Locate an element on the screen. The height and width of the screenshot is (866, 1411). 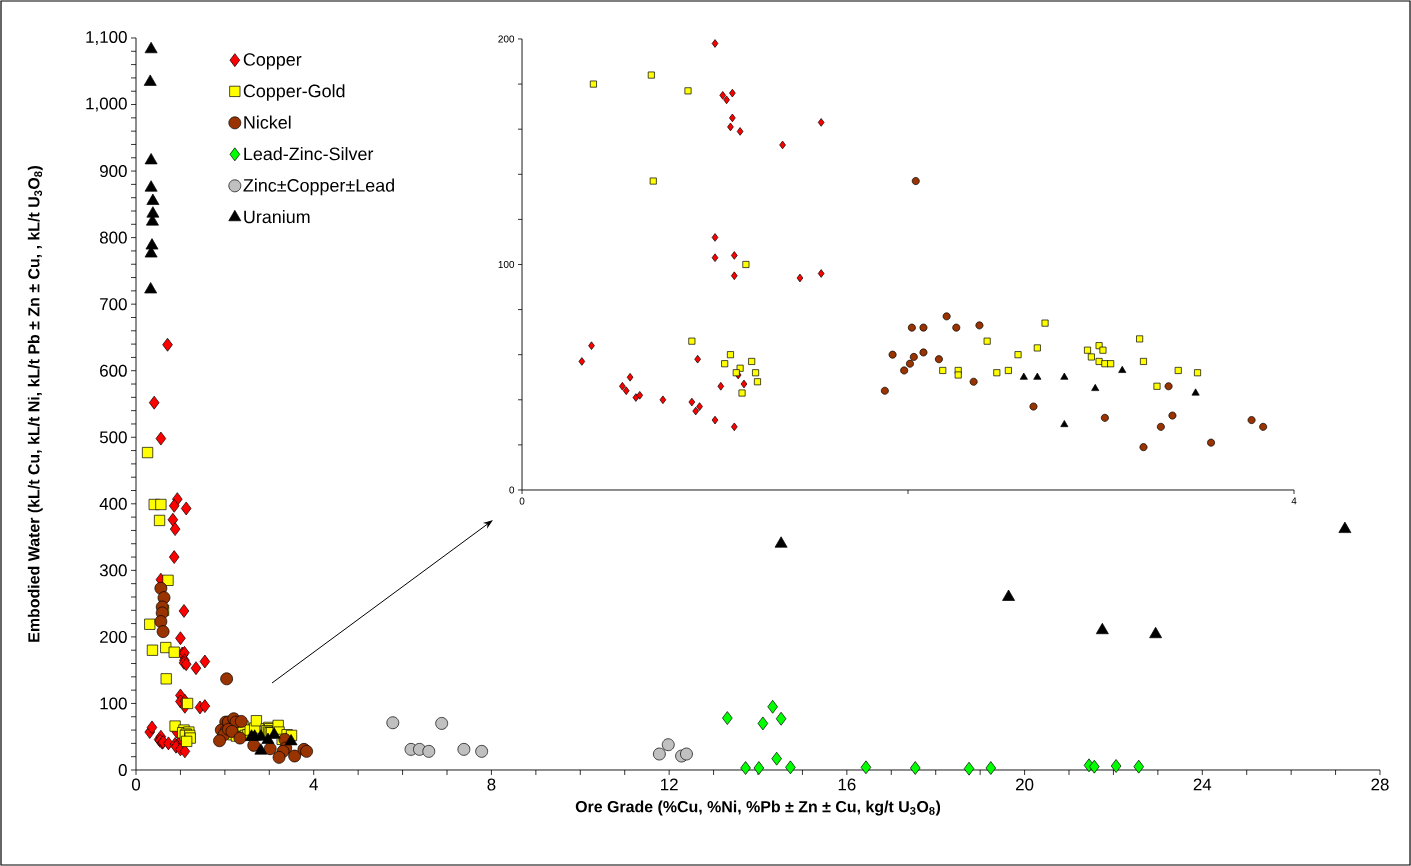
y-tick-label: 700 is located at coordinates (113, 304).